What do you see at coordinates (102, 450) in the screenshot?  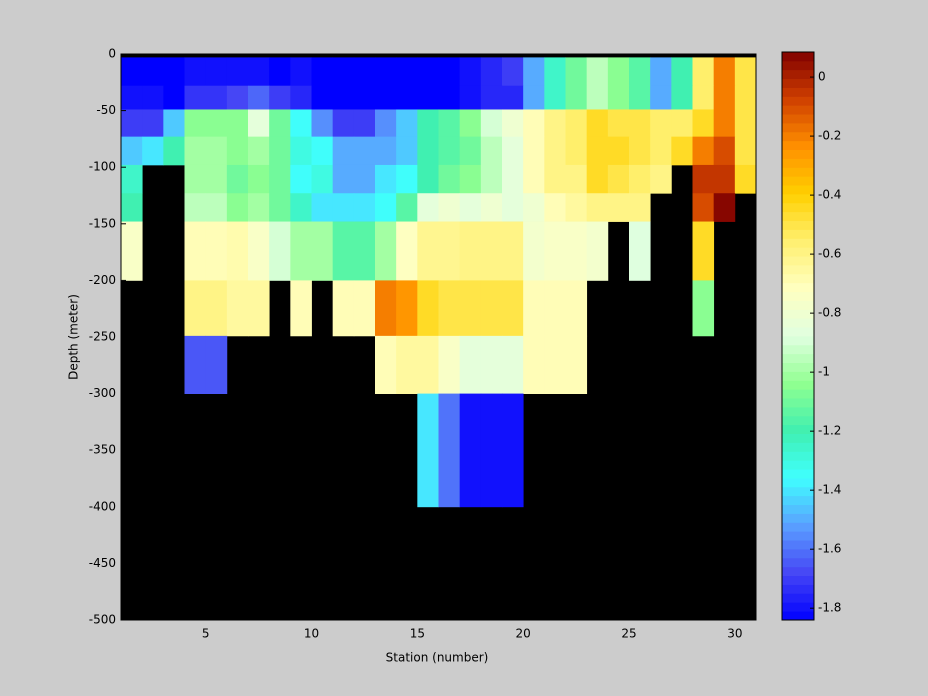 I see `y-tick-label: -350` at bounding box center [102, 450].